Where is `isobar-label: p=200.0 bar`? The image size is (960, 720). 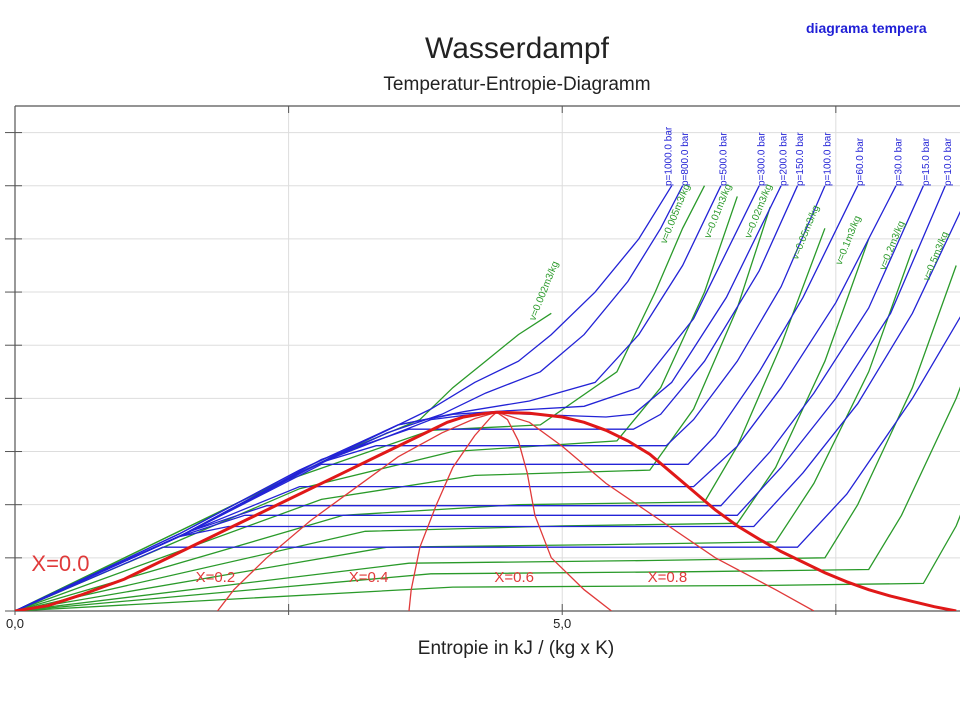 isobar-label: p=200.0 bar is located at coordinates (784, 159).